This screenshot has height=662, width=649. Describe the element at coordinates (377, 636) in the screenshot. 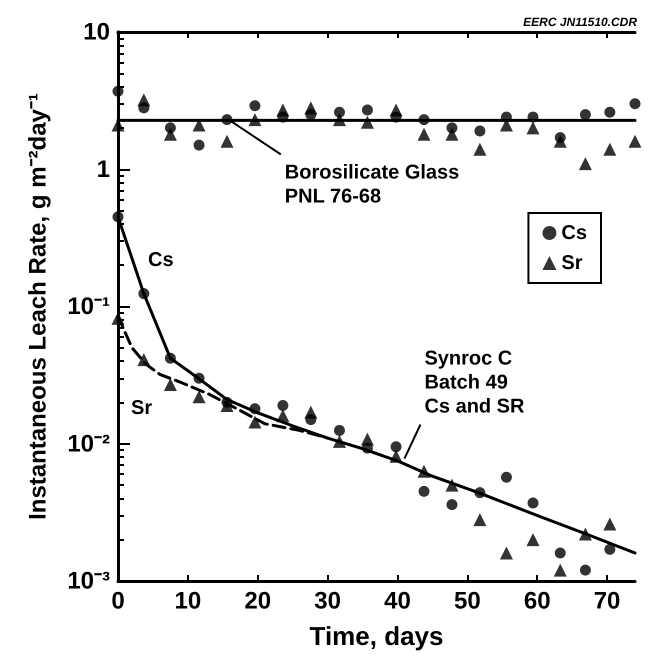

I see `x-axis-title: Time, days` at that location.